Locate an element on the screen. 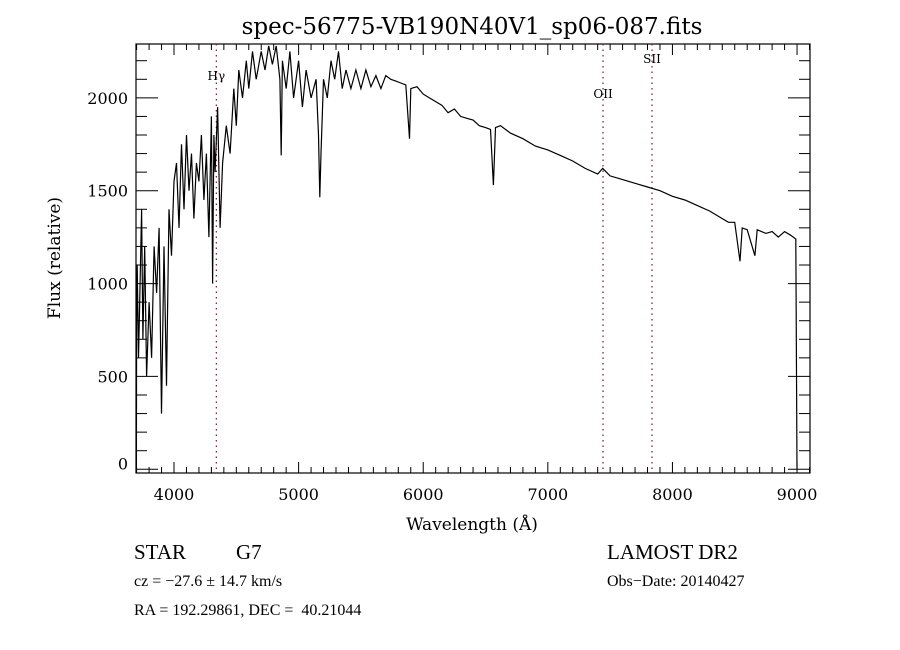 This screenshot has height=650, width=900. survey-name: LAMOST DR2 is located at coordinates (672, 552).